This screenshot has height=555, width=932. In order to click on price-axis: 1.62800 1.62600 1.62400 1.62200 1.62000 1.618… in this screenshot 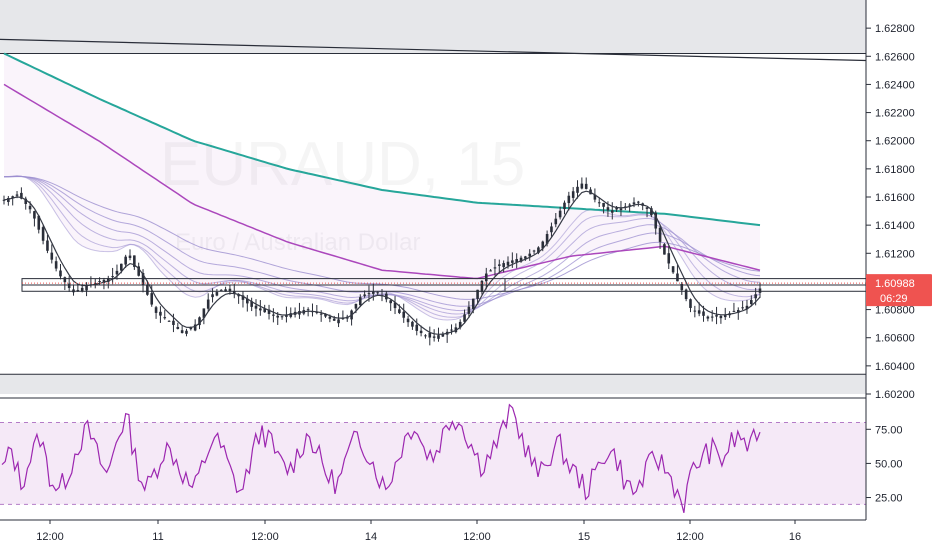, I will do `click(890, 212)`.